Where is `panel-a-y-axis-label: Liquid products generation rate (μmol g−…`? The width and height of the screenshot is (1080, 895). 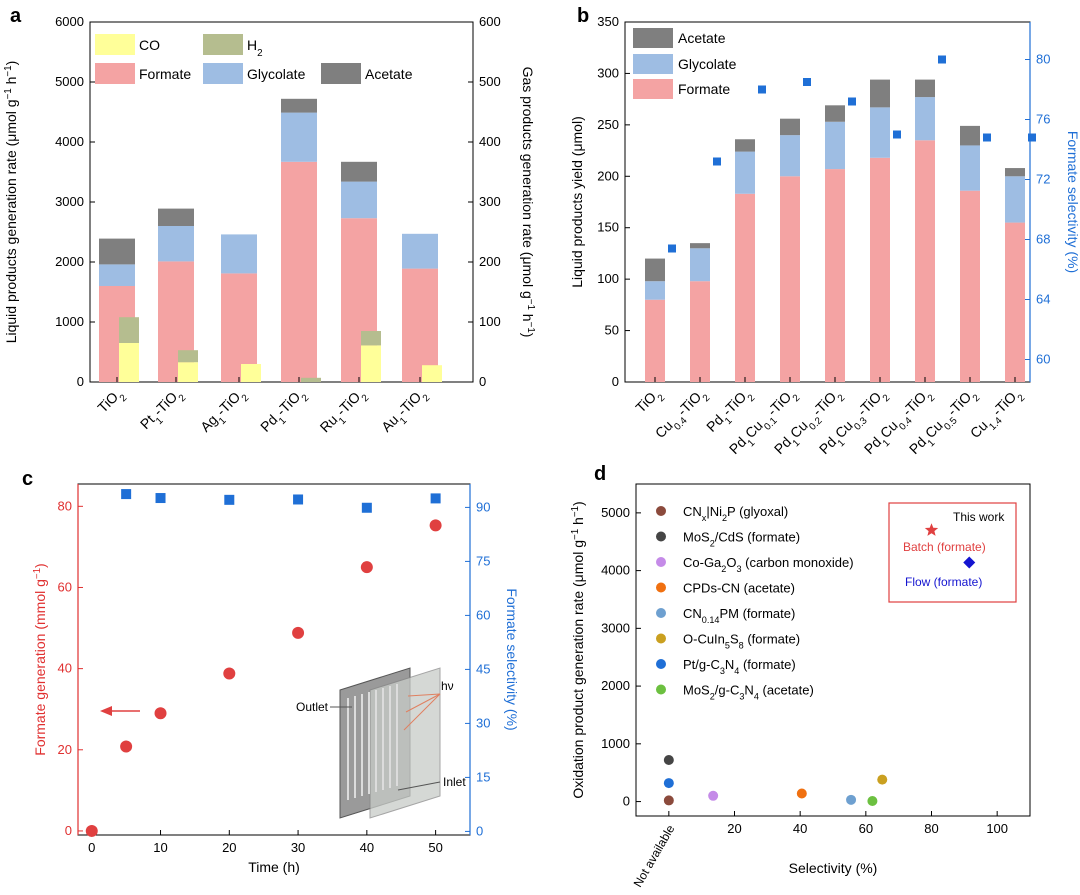
panel-a-y-axis-label: Liquid products generation rate (μmol g−… is located at coordinates (11, 202).